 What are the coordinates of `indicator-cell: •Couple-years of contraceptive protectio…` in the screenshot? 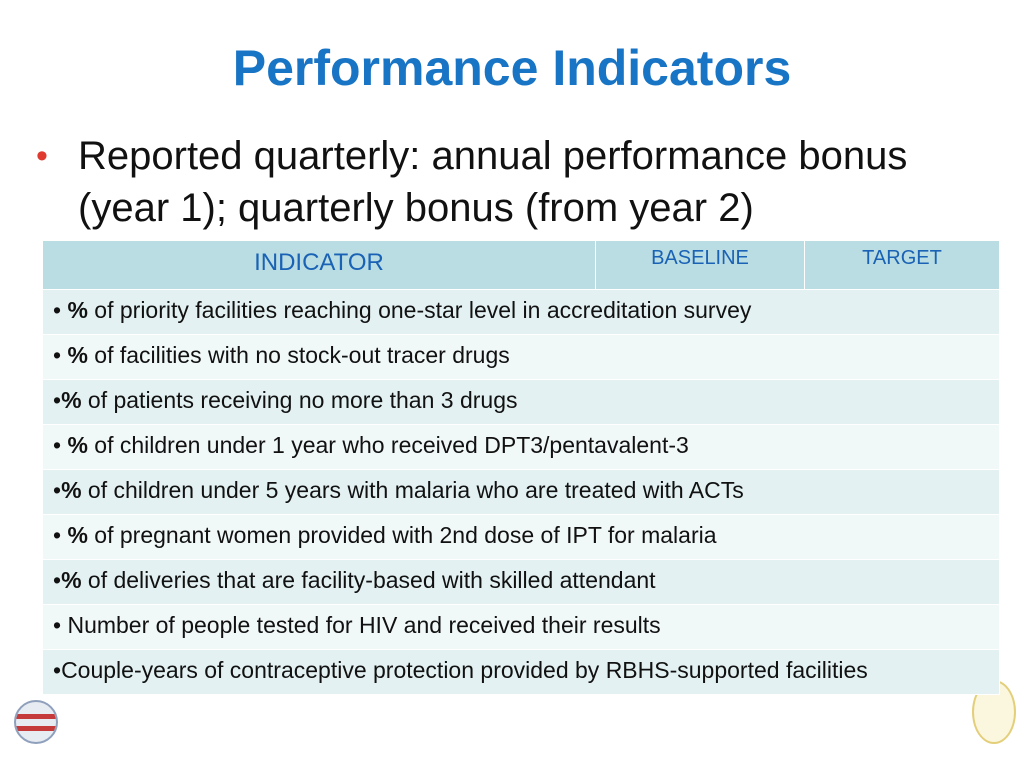 It's located at (521, 672).